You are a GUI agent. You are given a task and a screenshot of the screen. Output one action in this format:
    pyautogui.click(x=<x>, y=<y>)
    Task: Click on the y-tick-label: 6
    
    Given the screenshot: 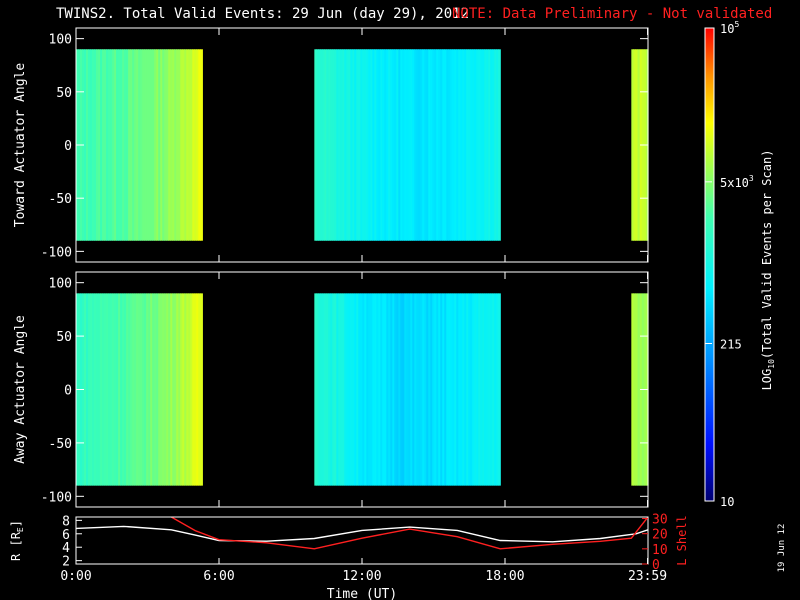 What is the action you would take?
    pyautogui.click(x=66, y=535)
    